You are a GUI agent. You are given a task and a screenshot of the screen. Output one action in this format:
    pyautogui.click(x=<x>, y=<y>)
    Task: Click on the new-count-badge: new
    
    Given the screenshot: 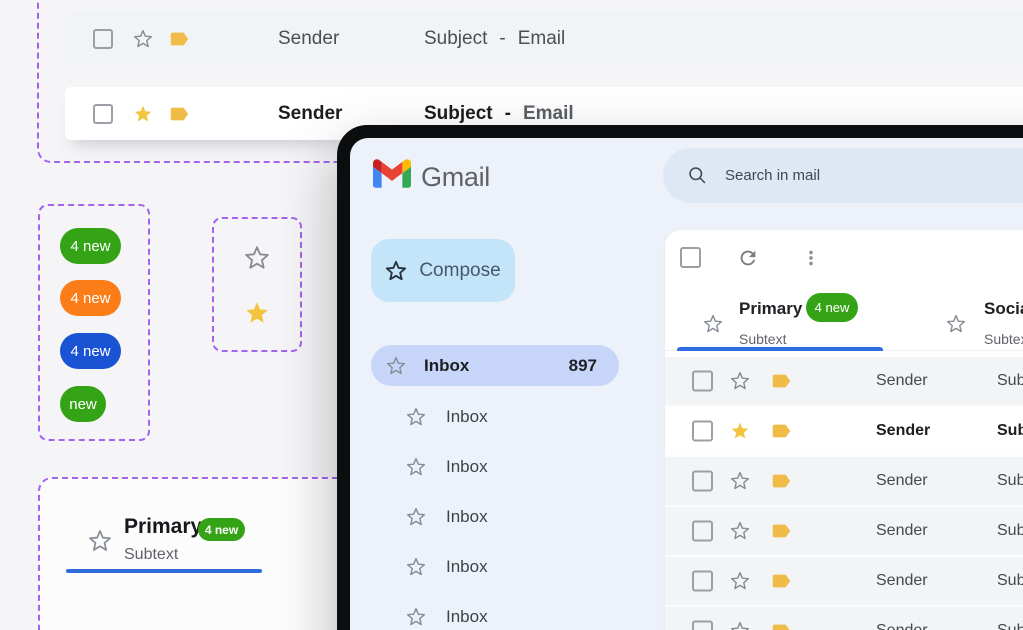 What is the action you would take?
    pyautogui.click(x=83, y=404)
    